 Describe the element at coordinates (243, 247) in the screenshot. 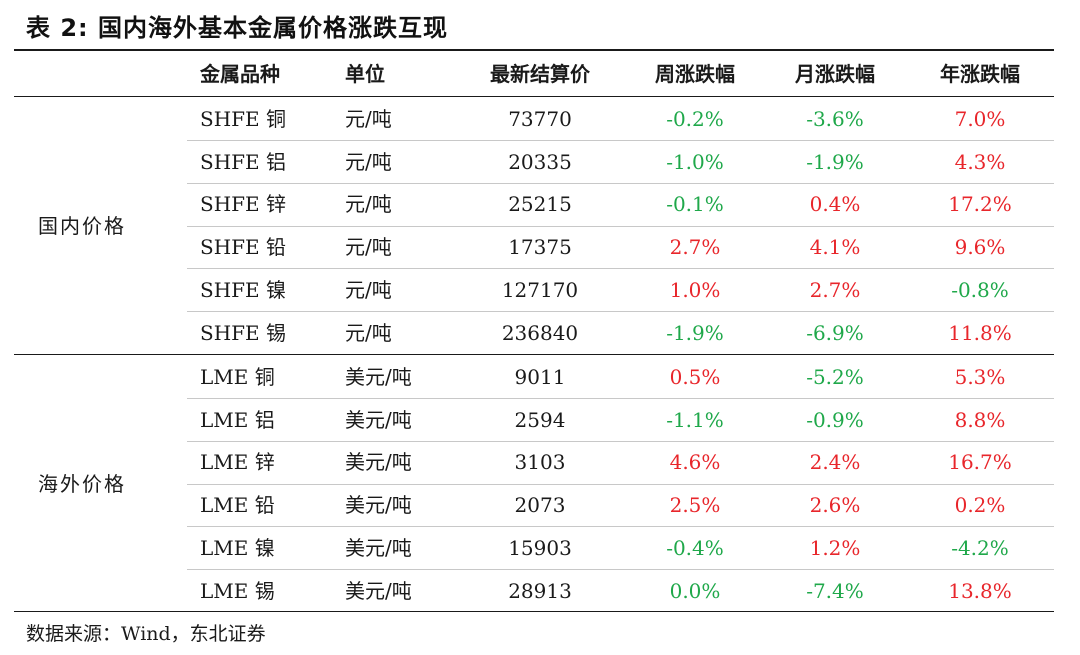

I see `cell-metal: SHFE 铅` at that location.